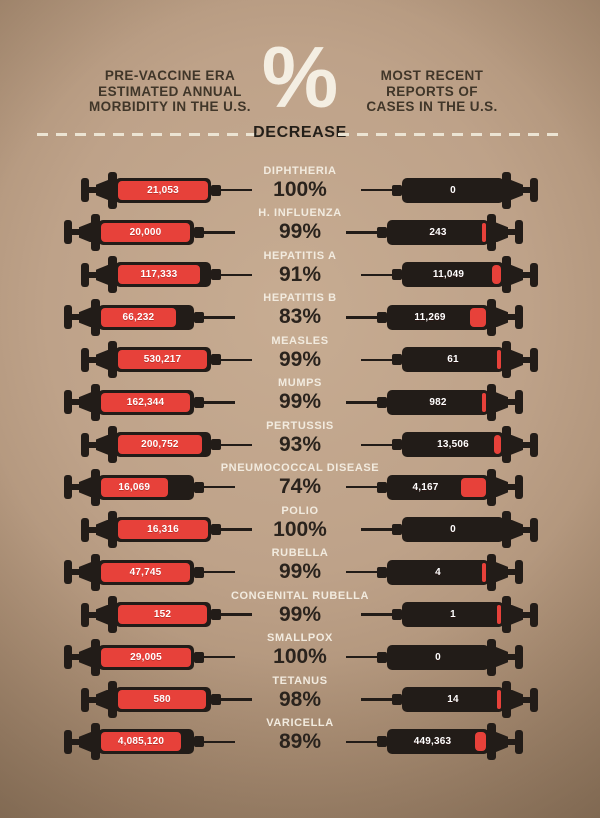 This screenshot has width=600, height=818. What do you see at coordinates (300, 255) in the screenshot?
I see `disease-name: HEPATITIS A` at bounding box center [300, 255].